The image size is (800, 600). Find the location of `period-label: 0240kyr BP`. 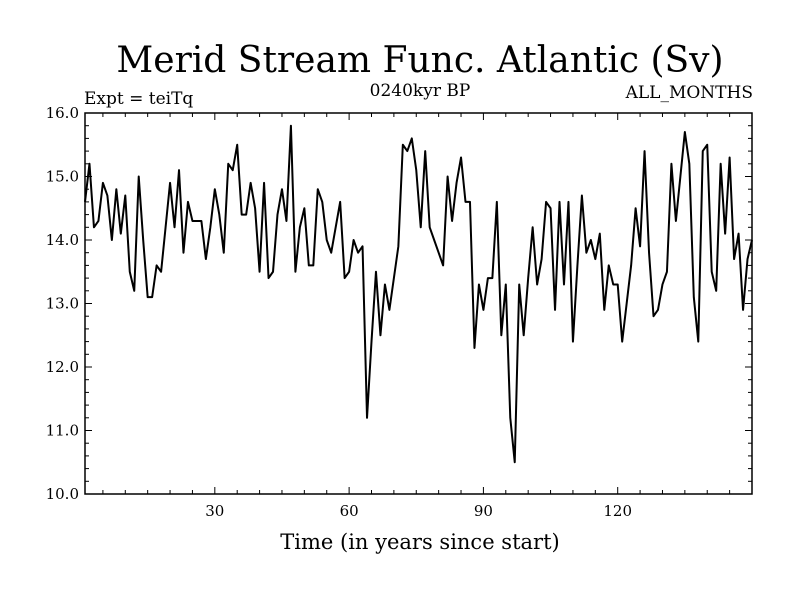

period-label: 0240kyr BP is located at coordinates (420, 91).